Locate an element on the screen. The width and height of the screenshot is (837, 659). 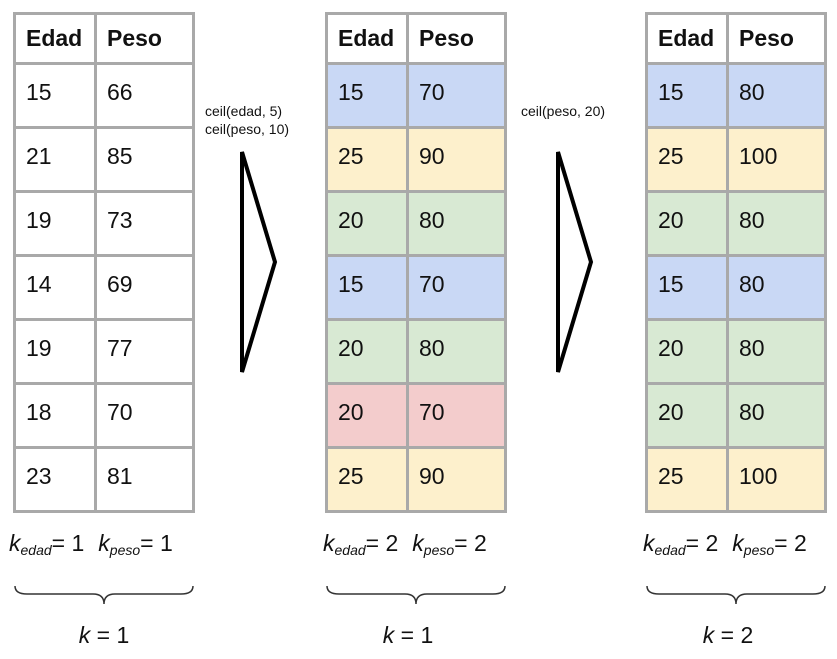
cell-peso: 77 is located at coordinates (144, 351).